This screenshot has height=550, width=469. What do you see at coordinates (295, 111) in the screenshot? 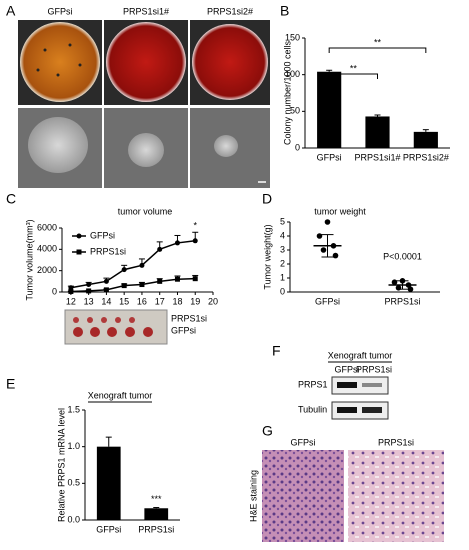
I see `y-tick-label: 50` at bounding box center [295, 111].